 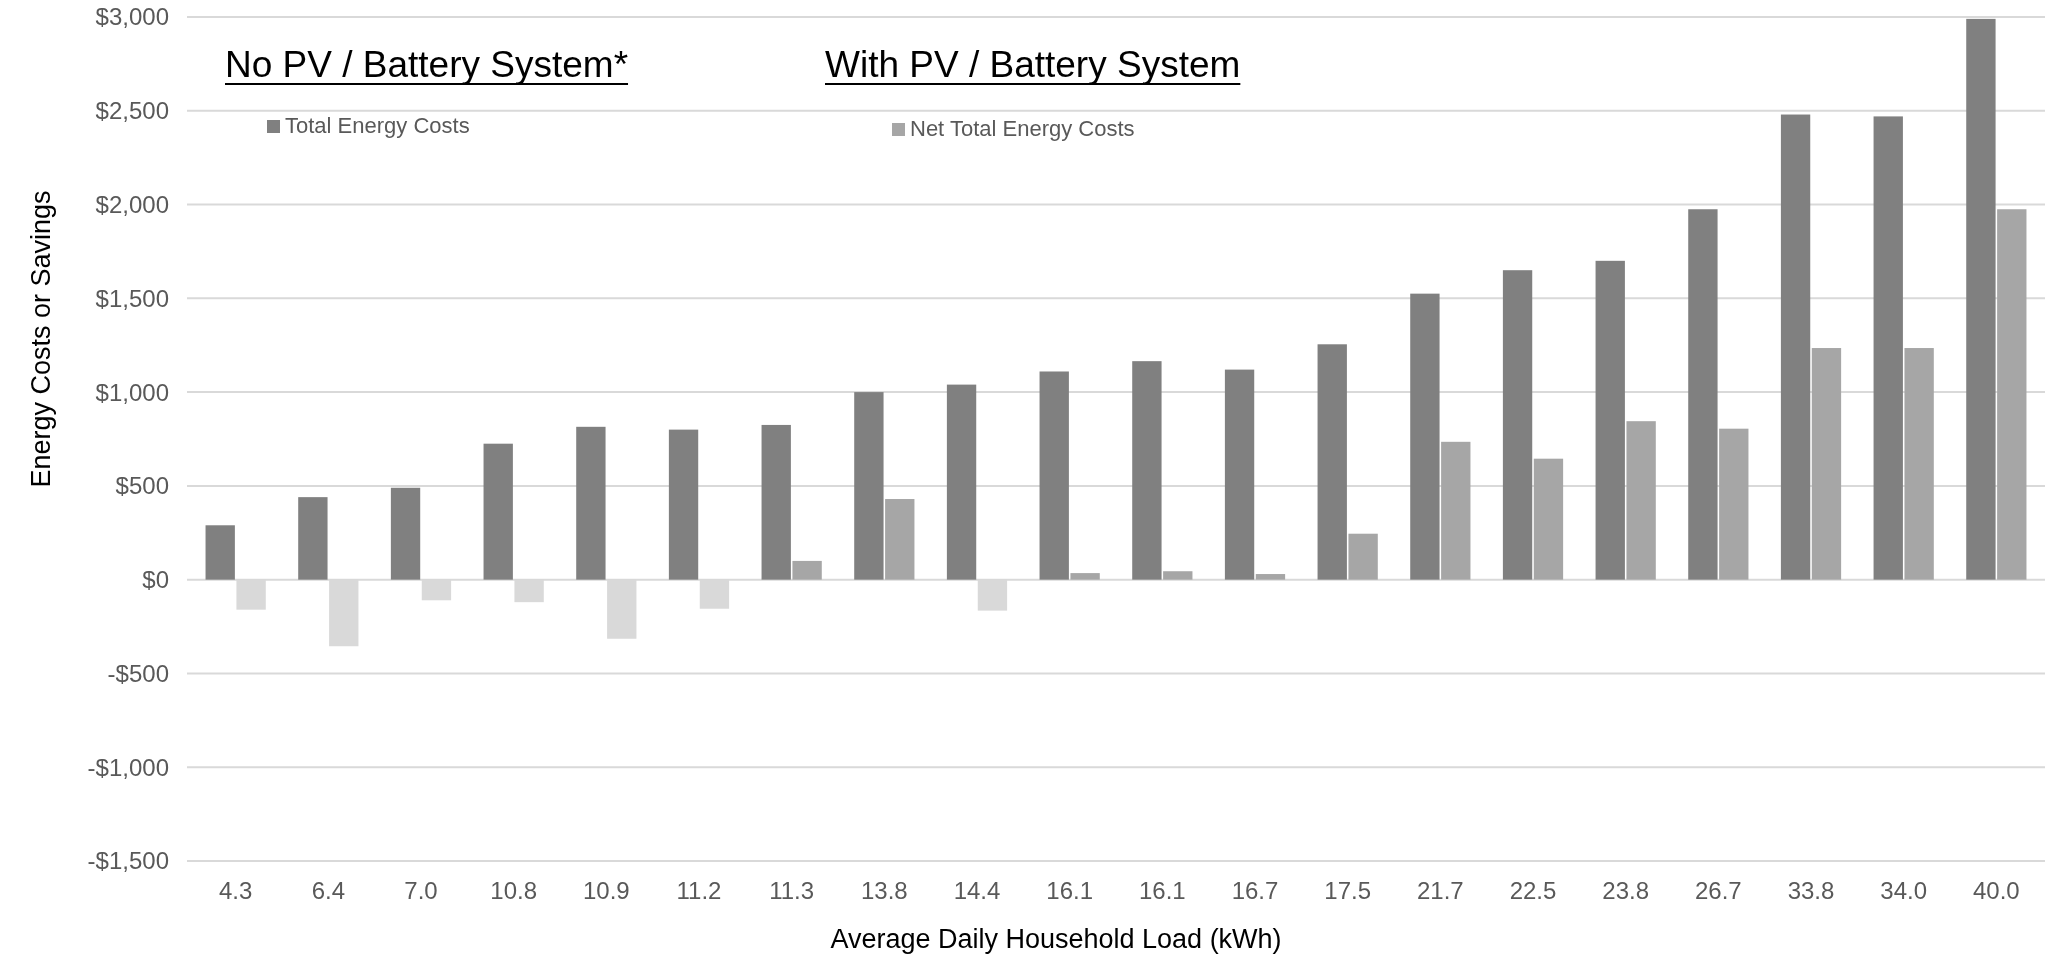 What do you see at coordinates (421, 890) in the screenshot?
I see `x-tick-label: 7.0` at bounding box center [421, 890].